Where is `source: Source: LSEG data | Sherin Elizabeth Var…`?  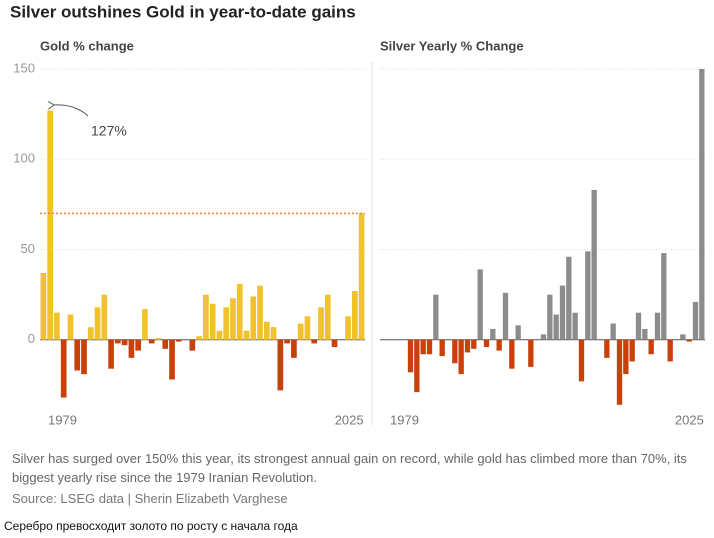 source: Source: LSEG data | Sherin Elizabeth Var… is located at coordinates (150, 498).